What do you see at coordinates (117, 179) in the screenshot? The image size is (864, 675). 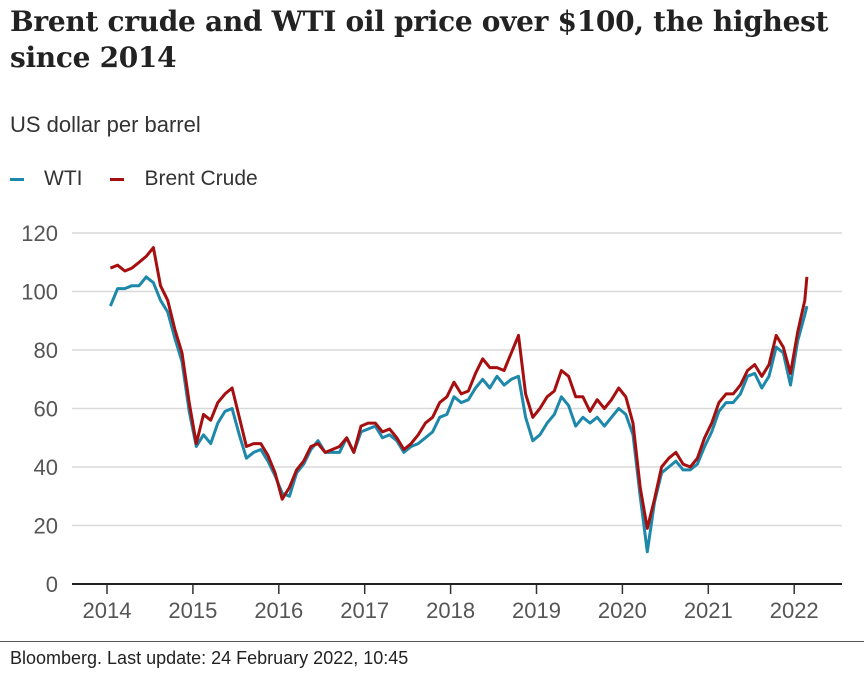 I see `legend-swatch-brent` at bounding box center [117, 179].